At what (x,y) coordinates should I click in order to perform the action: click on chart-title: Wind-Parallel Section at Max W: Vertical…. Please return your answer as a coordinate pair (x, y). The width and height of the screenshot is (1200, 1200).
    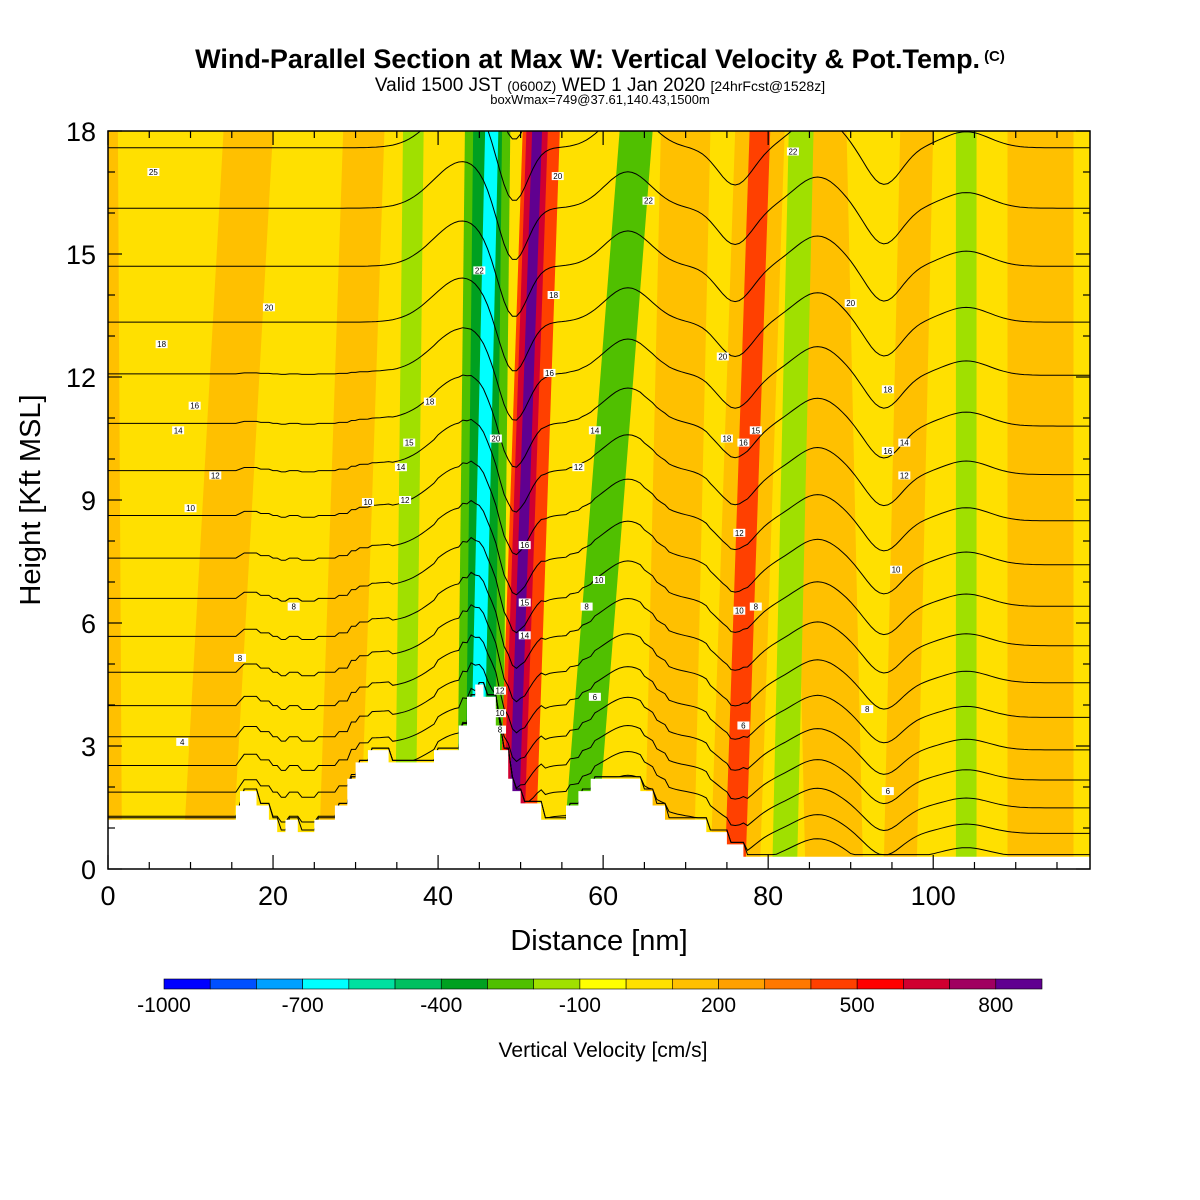
    Looking at the image, I should click on (600, 59).